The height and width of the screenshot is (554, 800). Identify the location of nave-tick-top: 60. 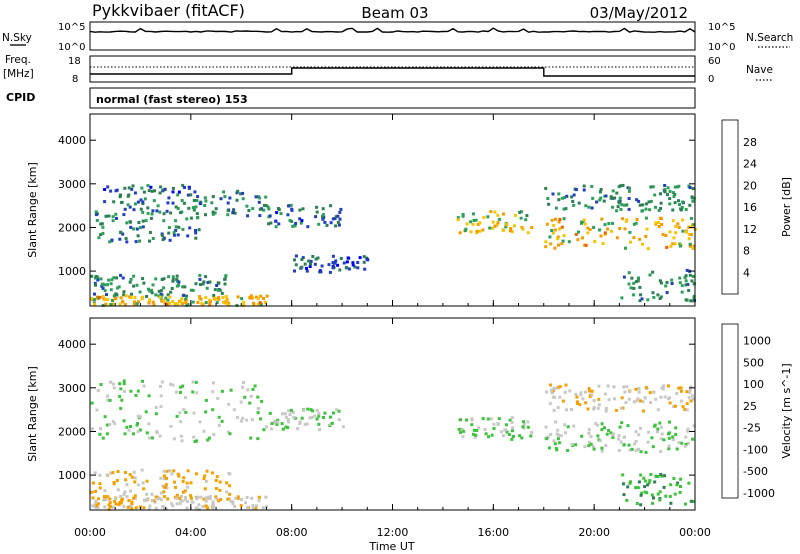
(714, 61).